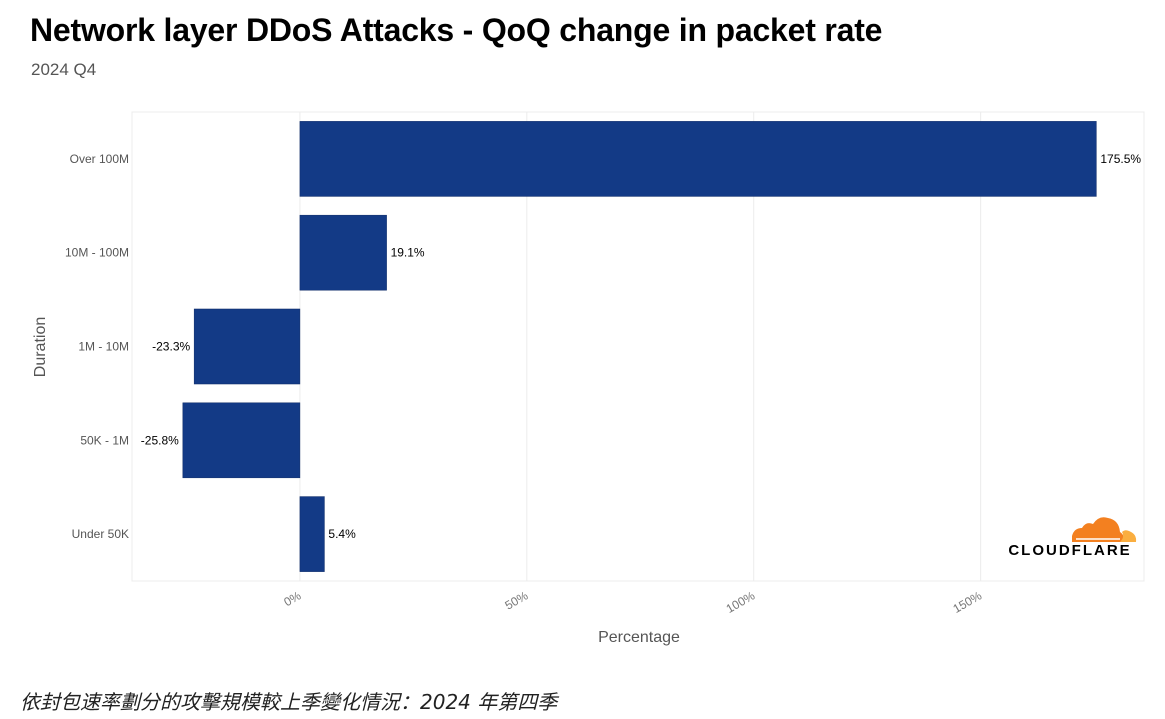 This screenshot has width=1165, height=719. Describe the element at coordinates (160, 440) in the screenshot. I see `bar-value-label: -25.8%` at that location.